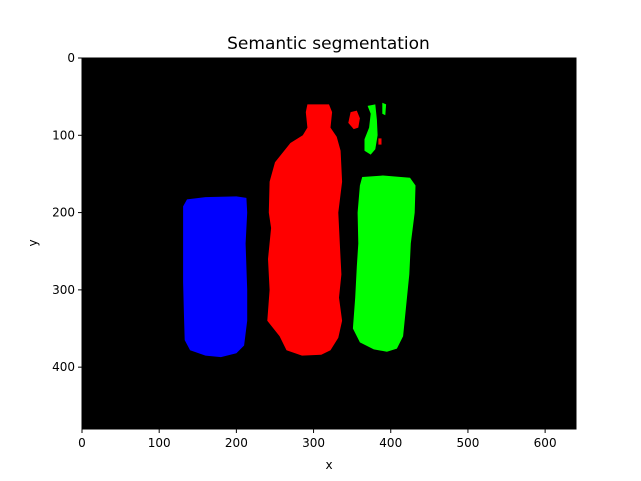 This screenshot has height=481, width=641. I want to click on y-tick-label: 0, so click(71, 58).